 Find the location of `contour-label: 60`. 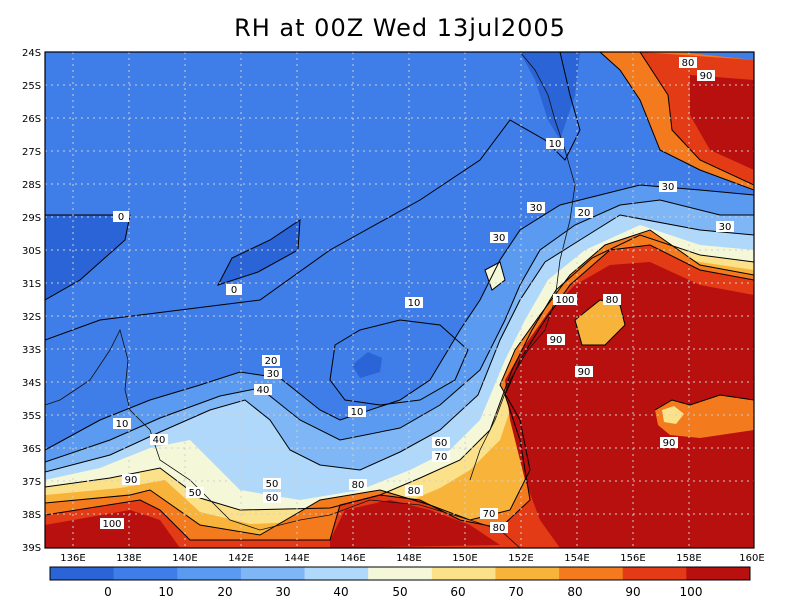

contour-label: 60 is located at coordinates (441, 443).